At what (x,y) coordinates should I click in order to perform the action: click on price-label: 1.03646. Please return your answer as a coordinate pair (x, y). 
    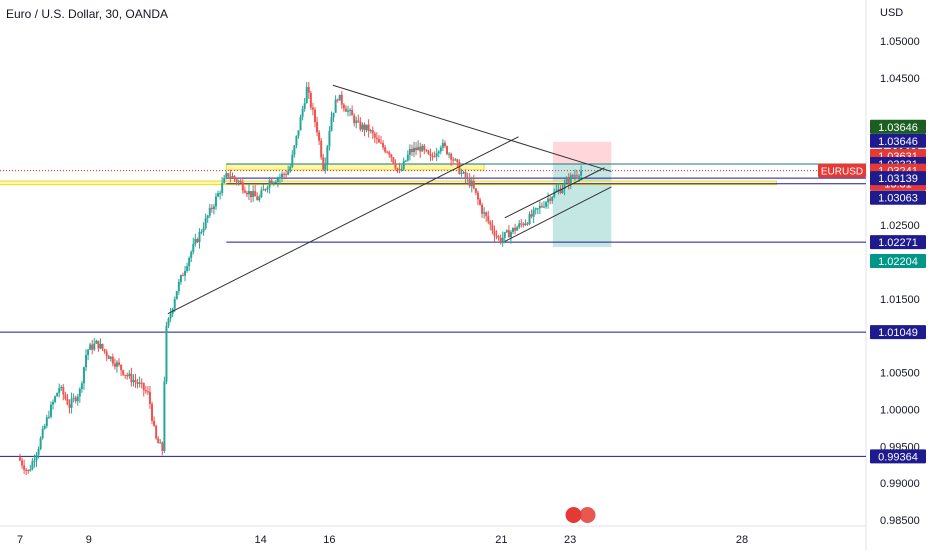
    Looking at the image, I should click on (898, 142).